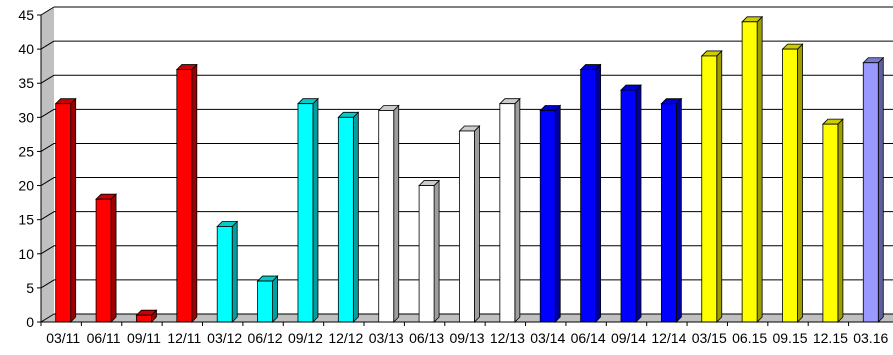 This screenshot has width=893, height=355. I want to click on x-tick-label: 12/13, so click(507, 338).